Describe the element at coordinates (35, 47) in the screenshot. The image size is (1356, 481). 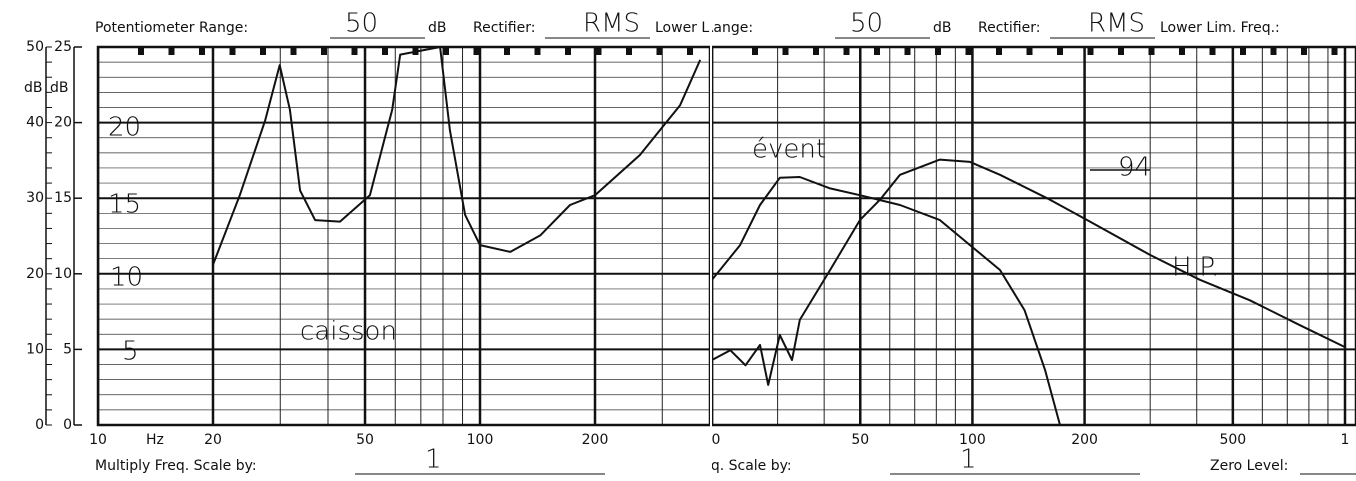
I see `y-tick-label: 50` at that location.